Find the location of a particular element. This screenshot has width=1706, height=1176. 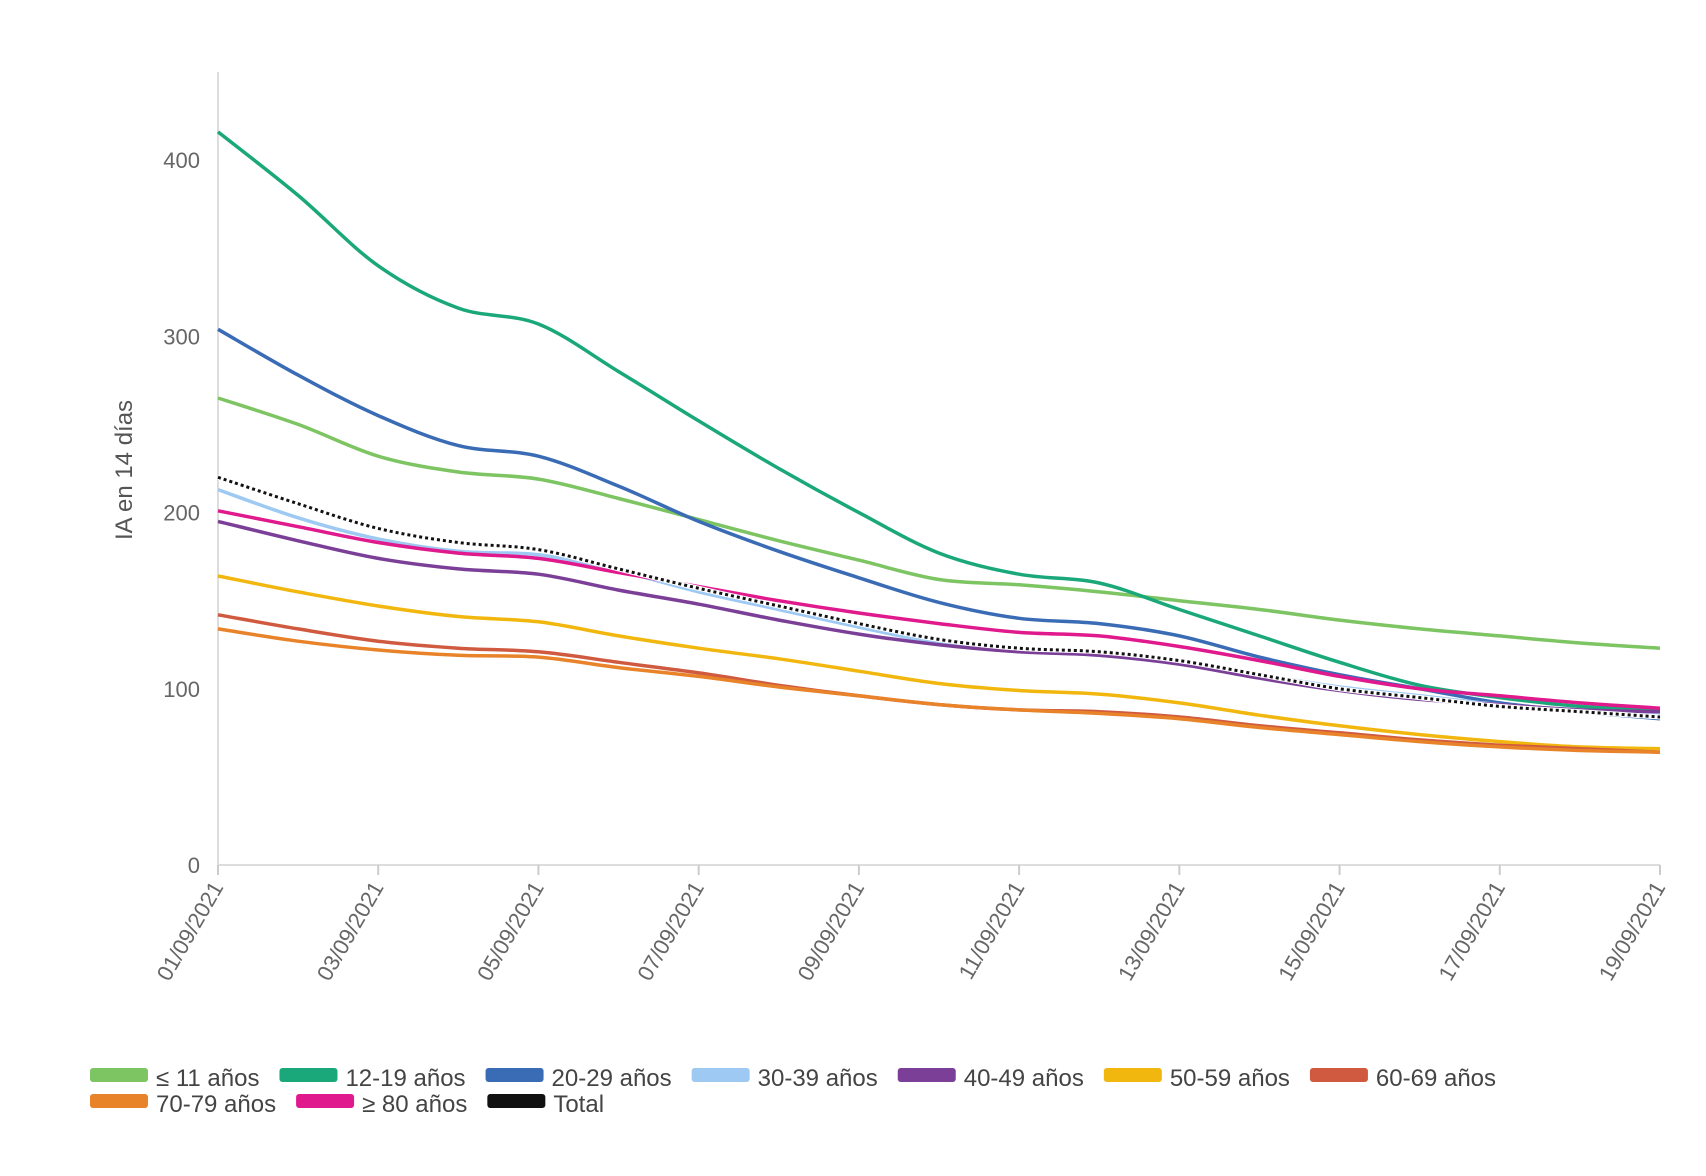

legend-item: Total is located at coordinates (545, 1104).